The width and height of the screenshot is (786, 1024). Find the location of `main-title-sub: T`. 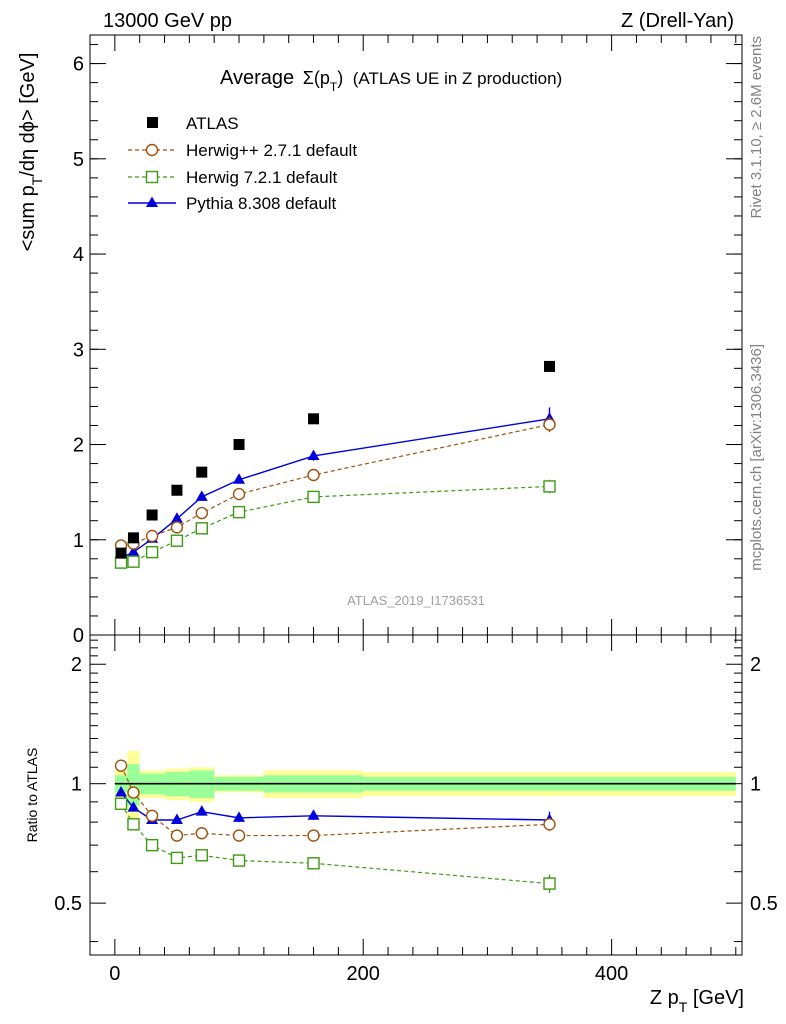

main-title-sub: T is located at coordinates (334, 87).